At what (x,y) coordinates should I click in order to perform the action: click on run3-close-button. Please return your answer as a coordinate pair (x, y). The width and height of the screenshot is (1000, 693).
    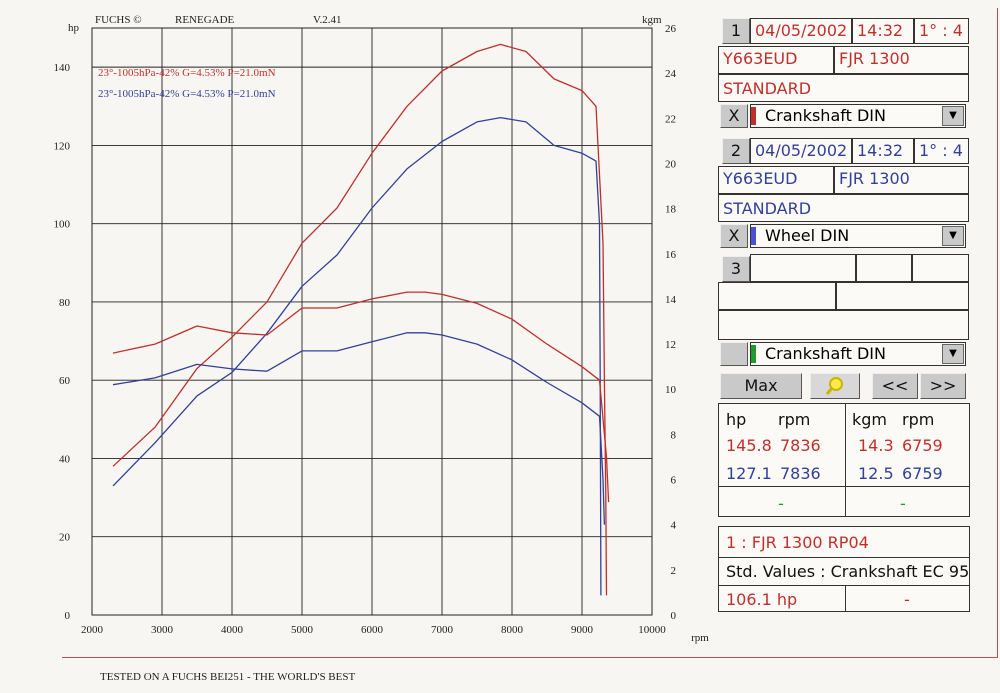
    Looking at the image, I should click on (734, 354).